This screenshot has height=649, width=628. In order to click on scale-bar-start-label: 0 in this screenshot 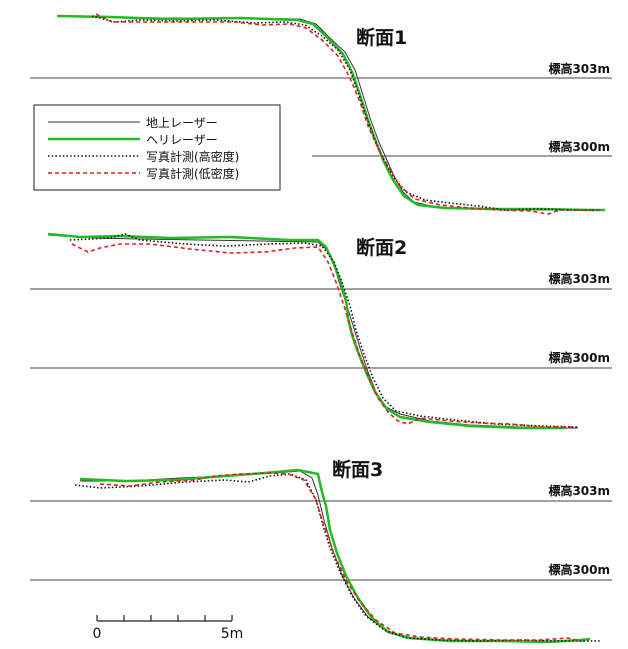, I will do `click(97, 634)`.